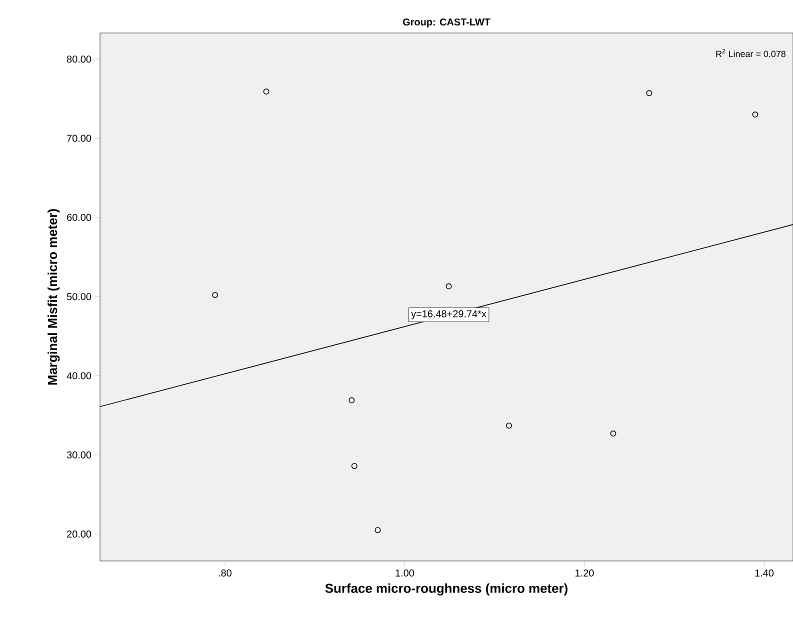  Describe the element at coordinates (448, 315) in the screenshot. I see `annotation: y=16.48+29.74*x` at that location.